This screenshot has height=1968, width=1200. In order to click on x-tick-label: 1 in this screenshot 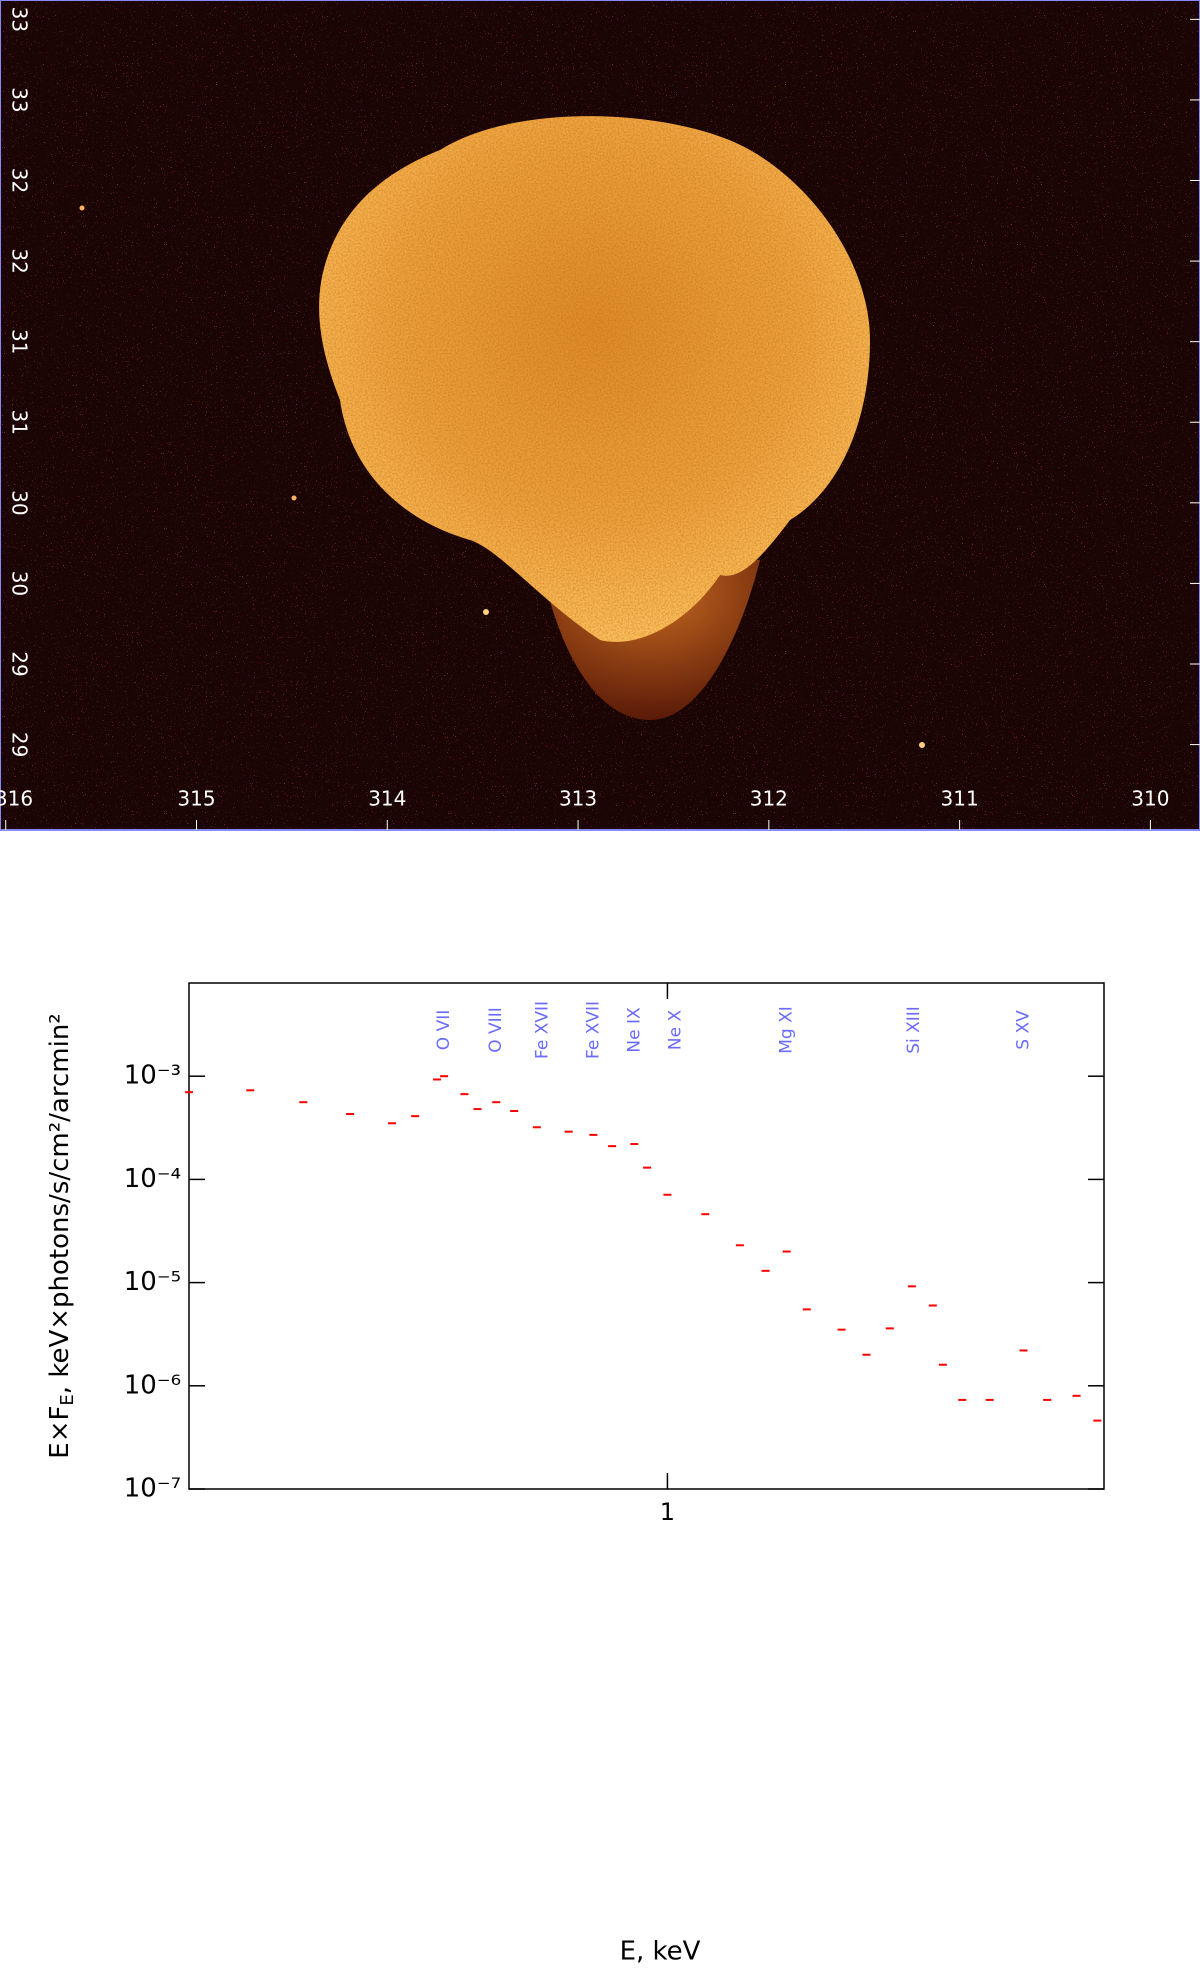, I will do `click(667, 1512)`.